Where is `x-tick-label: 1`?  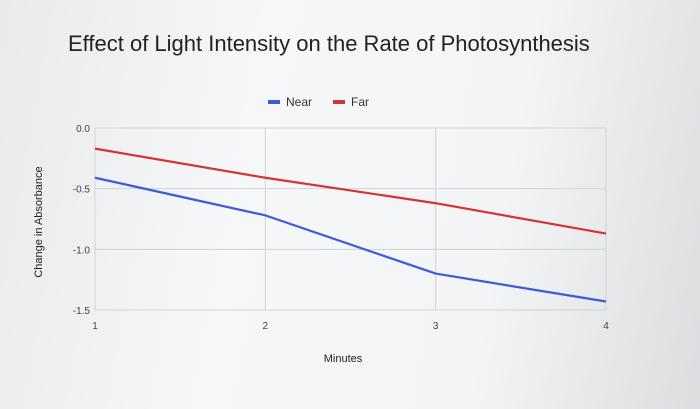 x-tick-label: 1 is located at coordinates (95, 326).